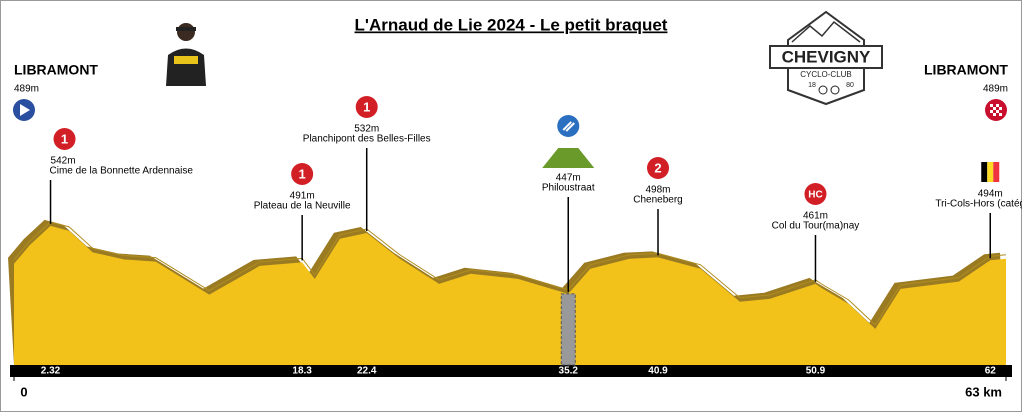 This screenshot has height=412, width=1022. Describe the element at coordinates (23, 391) in the screenshot. I see `x-tick-label: 0` at that location.